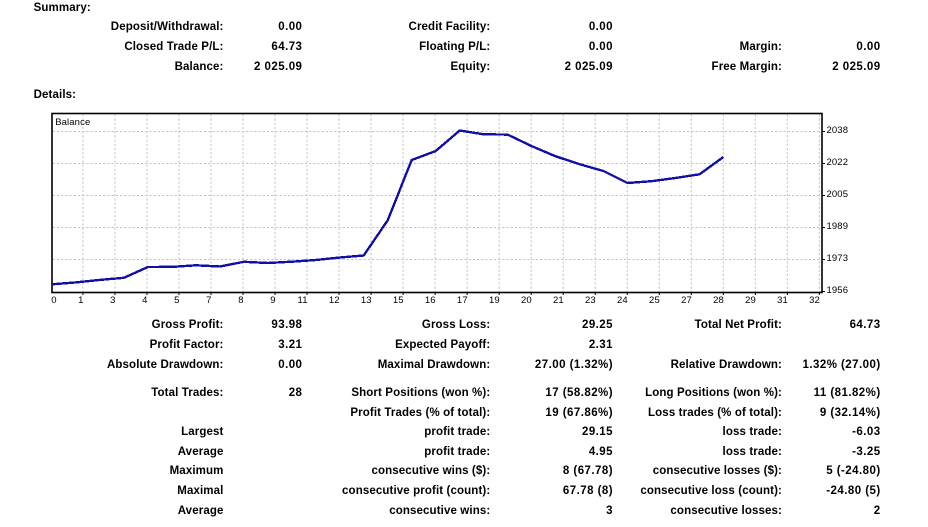 The height and width of the screenshot is (527, 928). What do you see at coordinates (686, 300) in the screenshot?
I see `svg-text: 27` at bounding box center [686, 300].